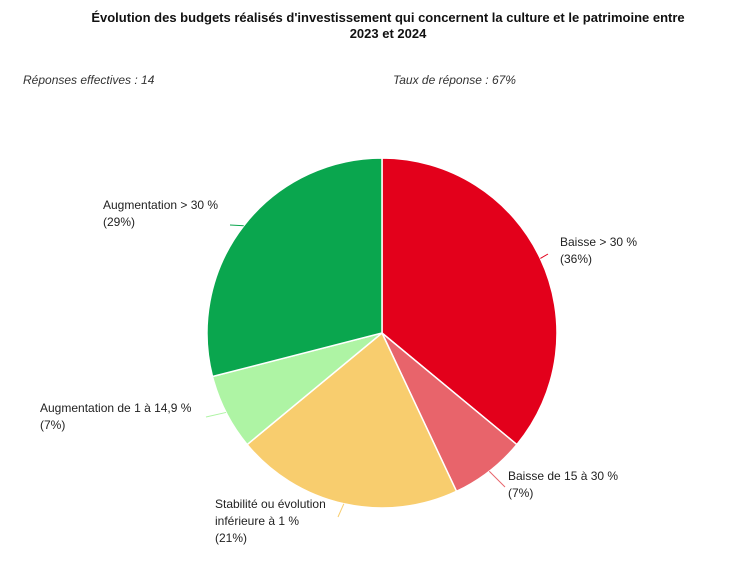 This screenshot has width=750, height=563. Describe the element at coordinates (116, 416) in the screenshot. I see `slice-label: Augmentation de 1 à 14,9 % (7%)` at that location.